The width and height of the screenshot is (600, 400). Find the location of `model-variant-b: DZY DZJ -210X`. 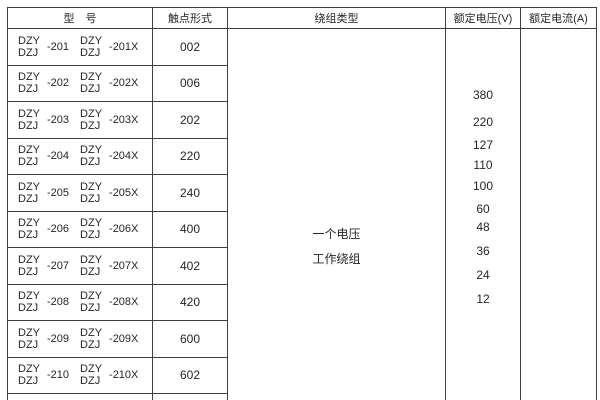

model-variant-b: DZY DZJ -210X is located at coordinates (109, 375).